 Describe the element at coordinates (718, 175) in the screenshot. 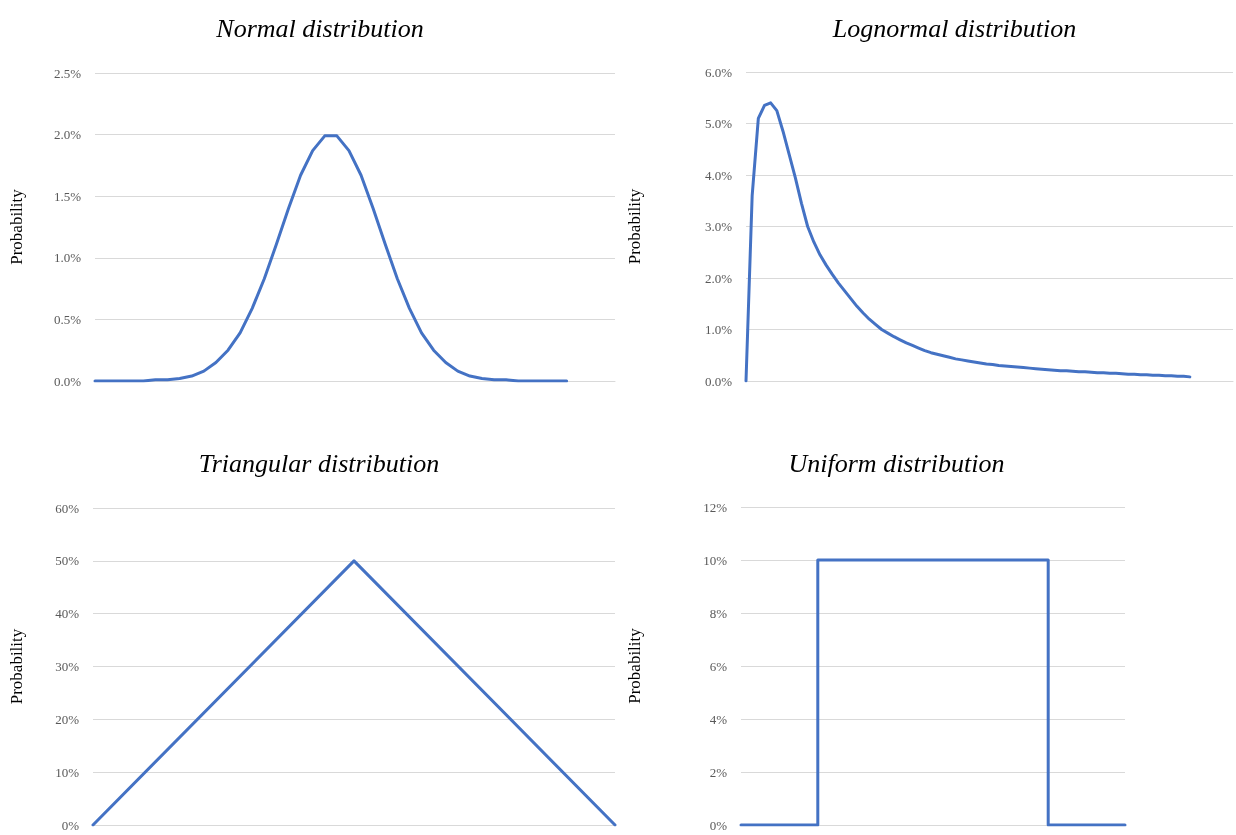

I see `y-tick-label: 4.0%` at that location.